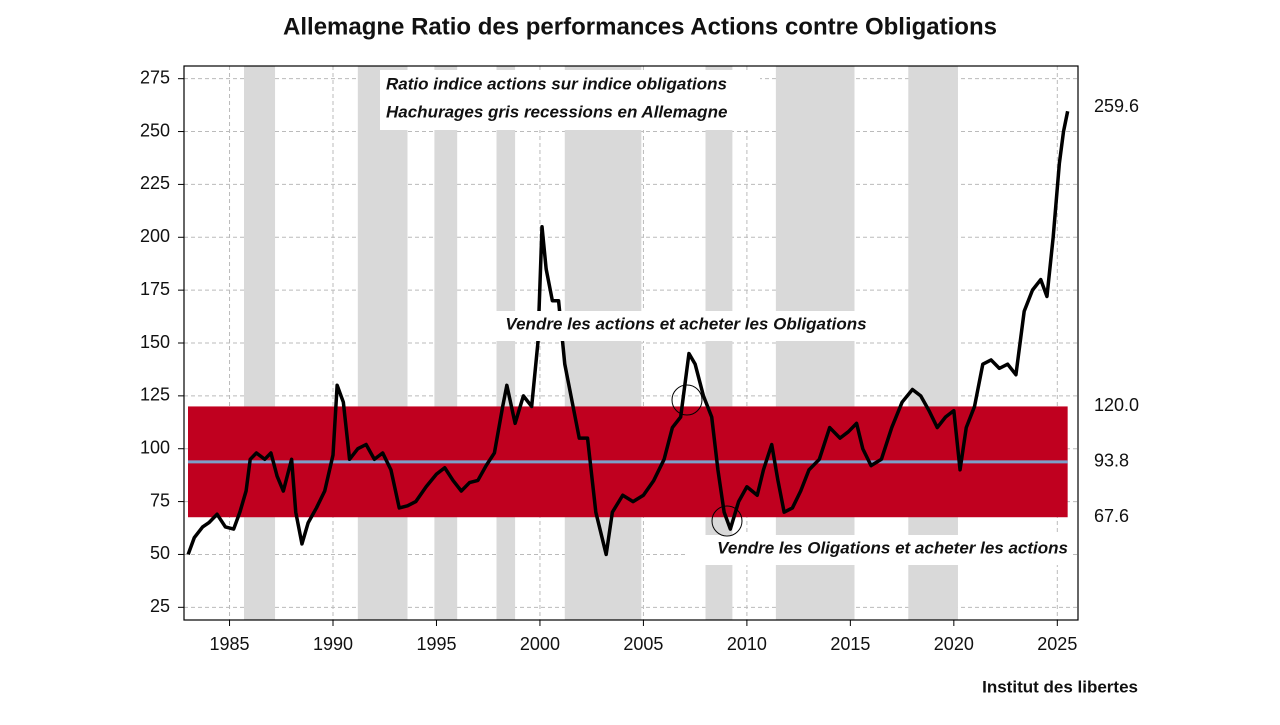 This screenshot has height=725, width=1280. I want to click on x-tick-label: 2015, so click(850, 644).